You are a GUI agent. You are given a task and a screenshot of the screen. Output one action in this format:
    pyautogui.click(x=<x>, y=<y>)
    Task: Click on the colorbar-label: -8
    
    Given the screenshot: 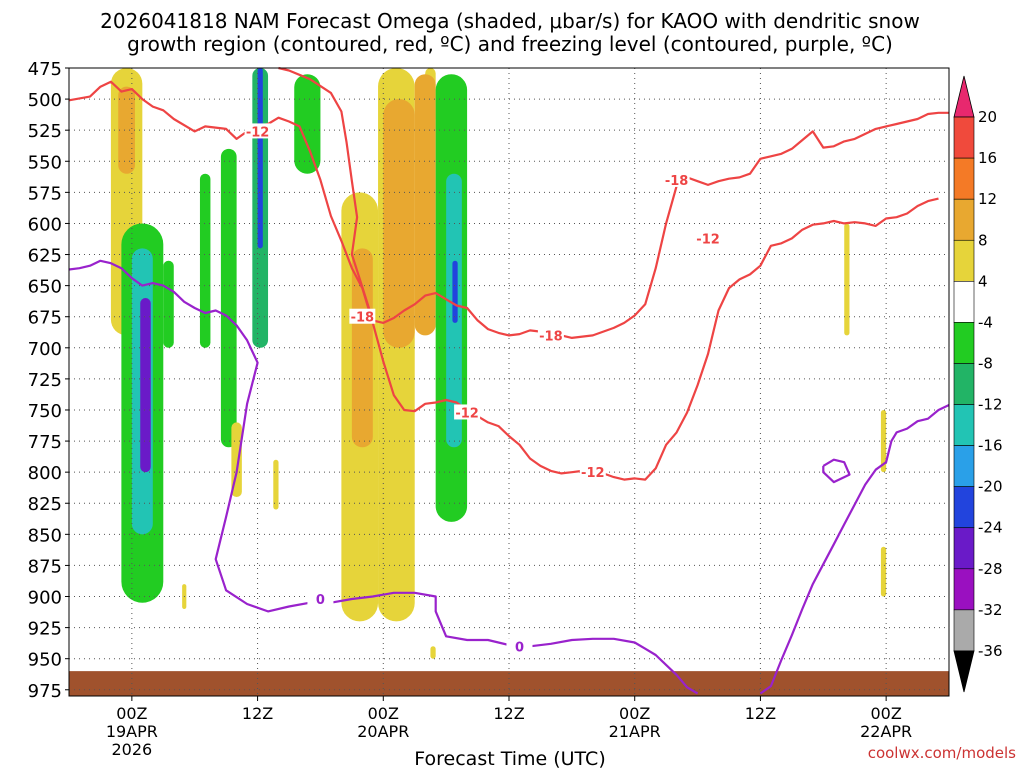 What is the action you would take?
    pyautogui.click(x=985, y=363)
    